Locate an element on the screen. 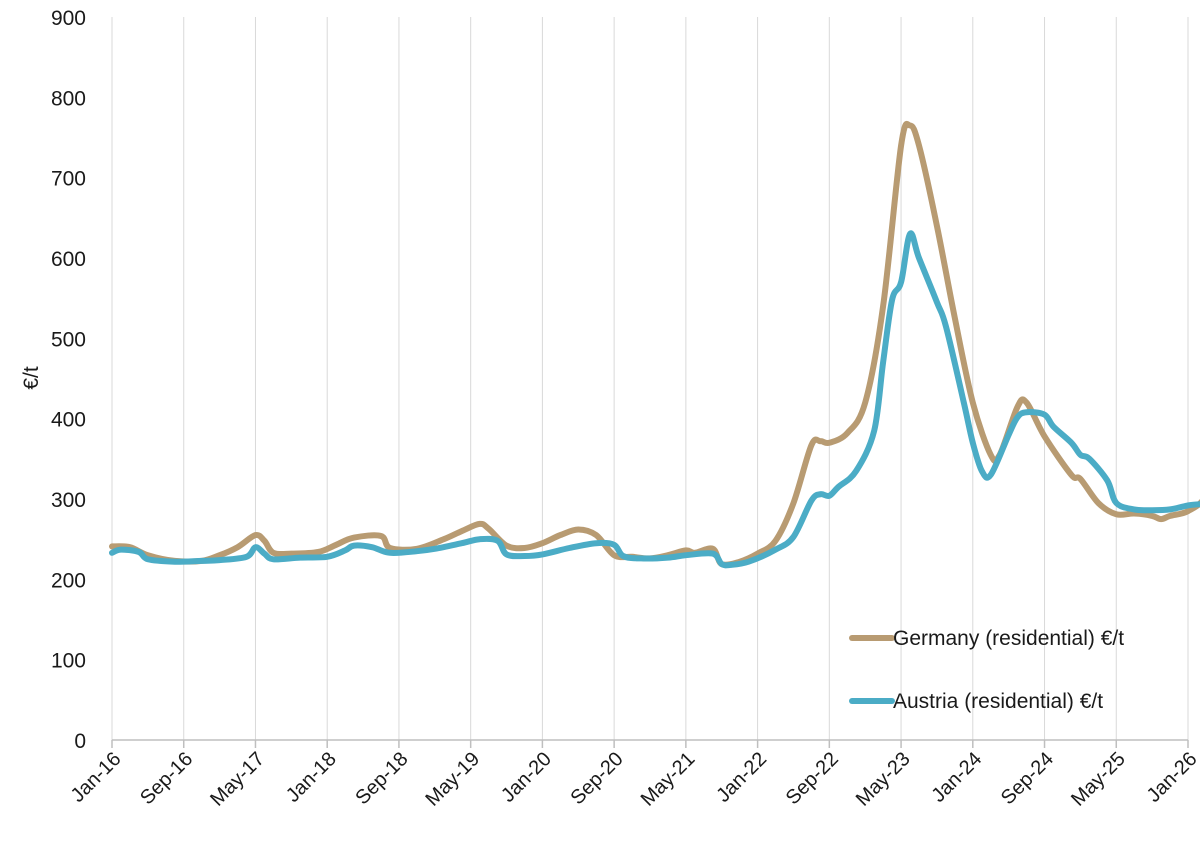 The image size is (1200, 843). x-tick-label: Sep-24 is located at coordinates (1027, 778).